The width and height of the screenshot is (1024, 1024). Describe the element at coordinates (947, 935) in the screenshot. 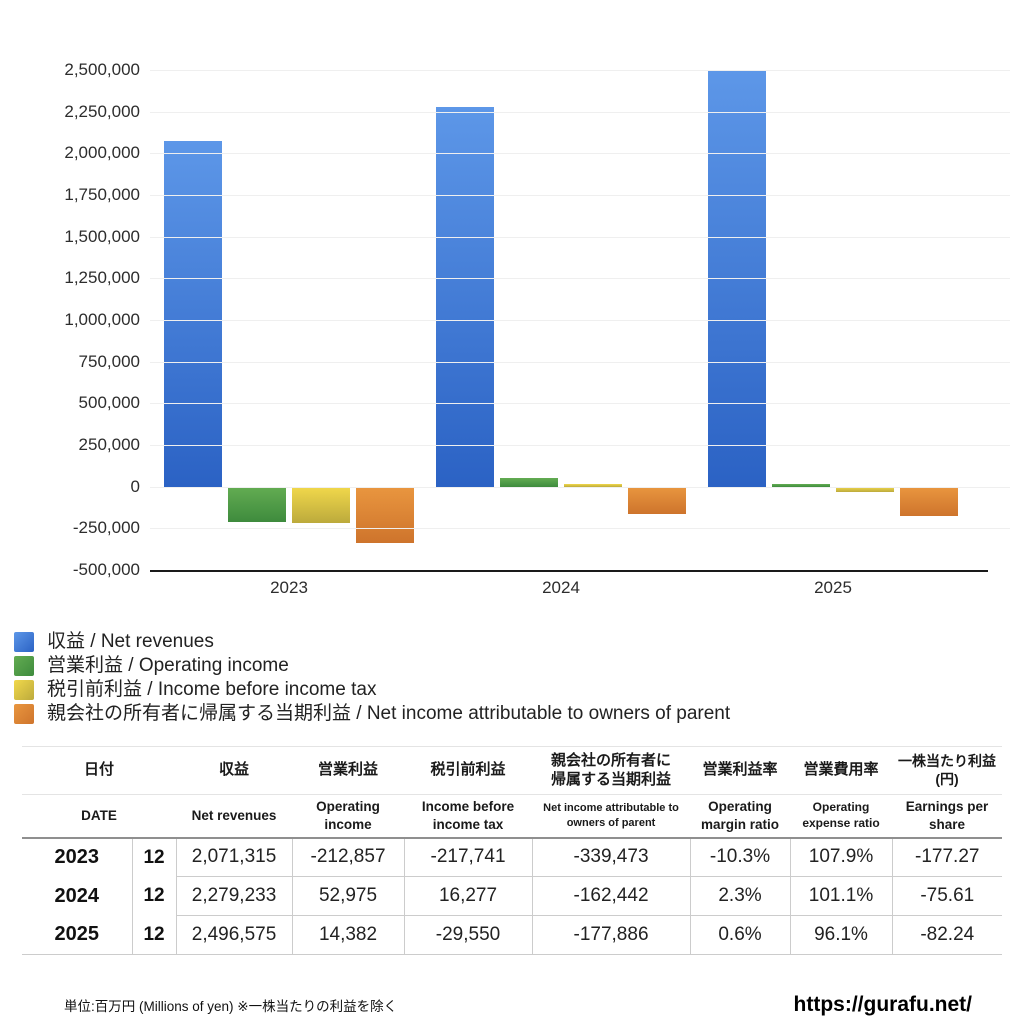

I see `table-cell-value-6: -82.24` at that location.